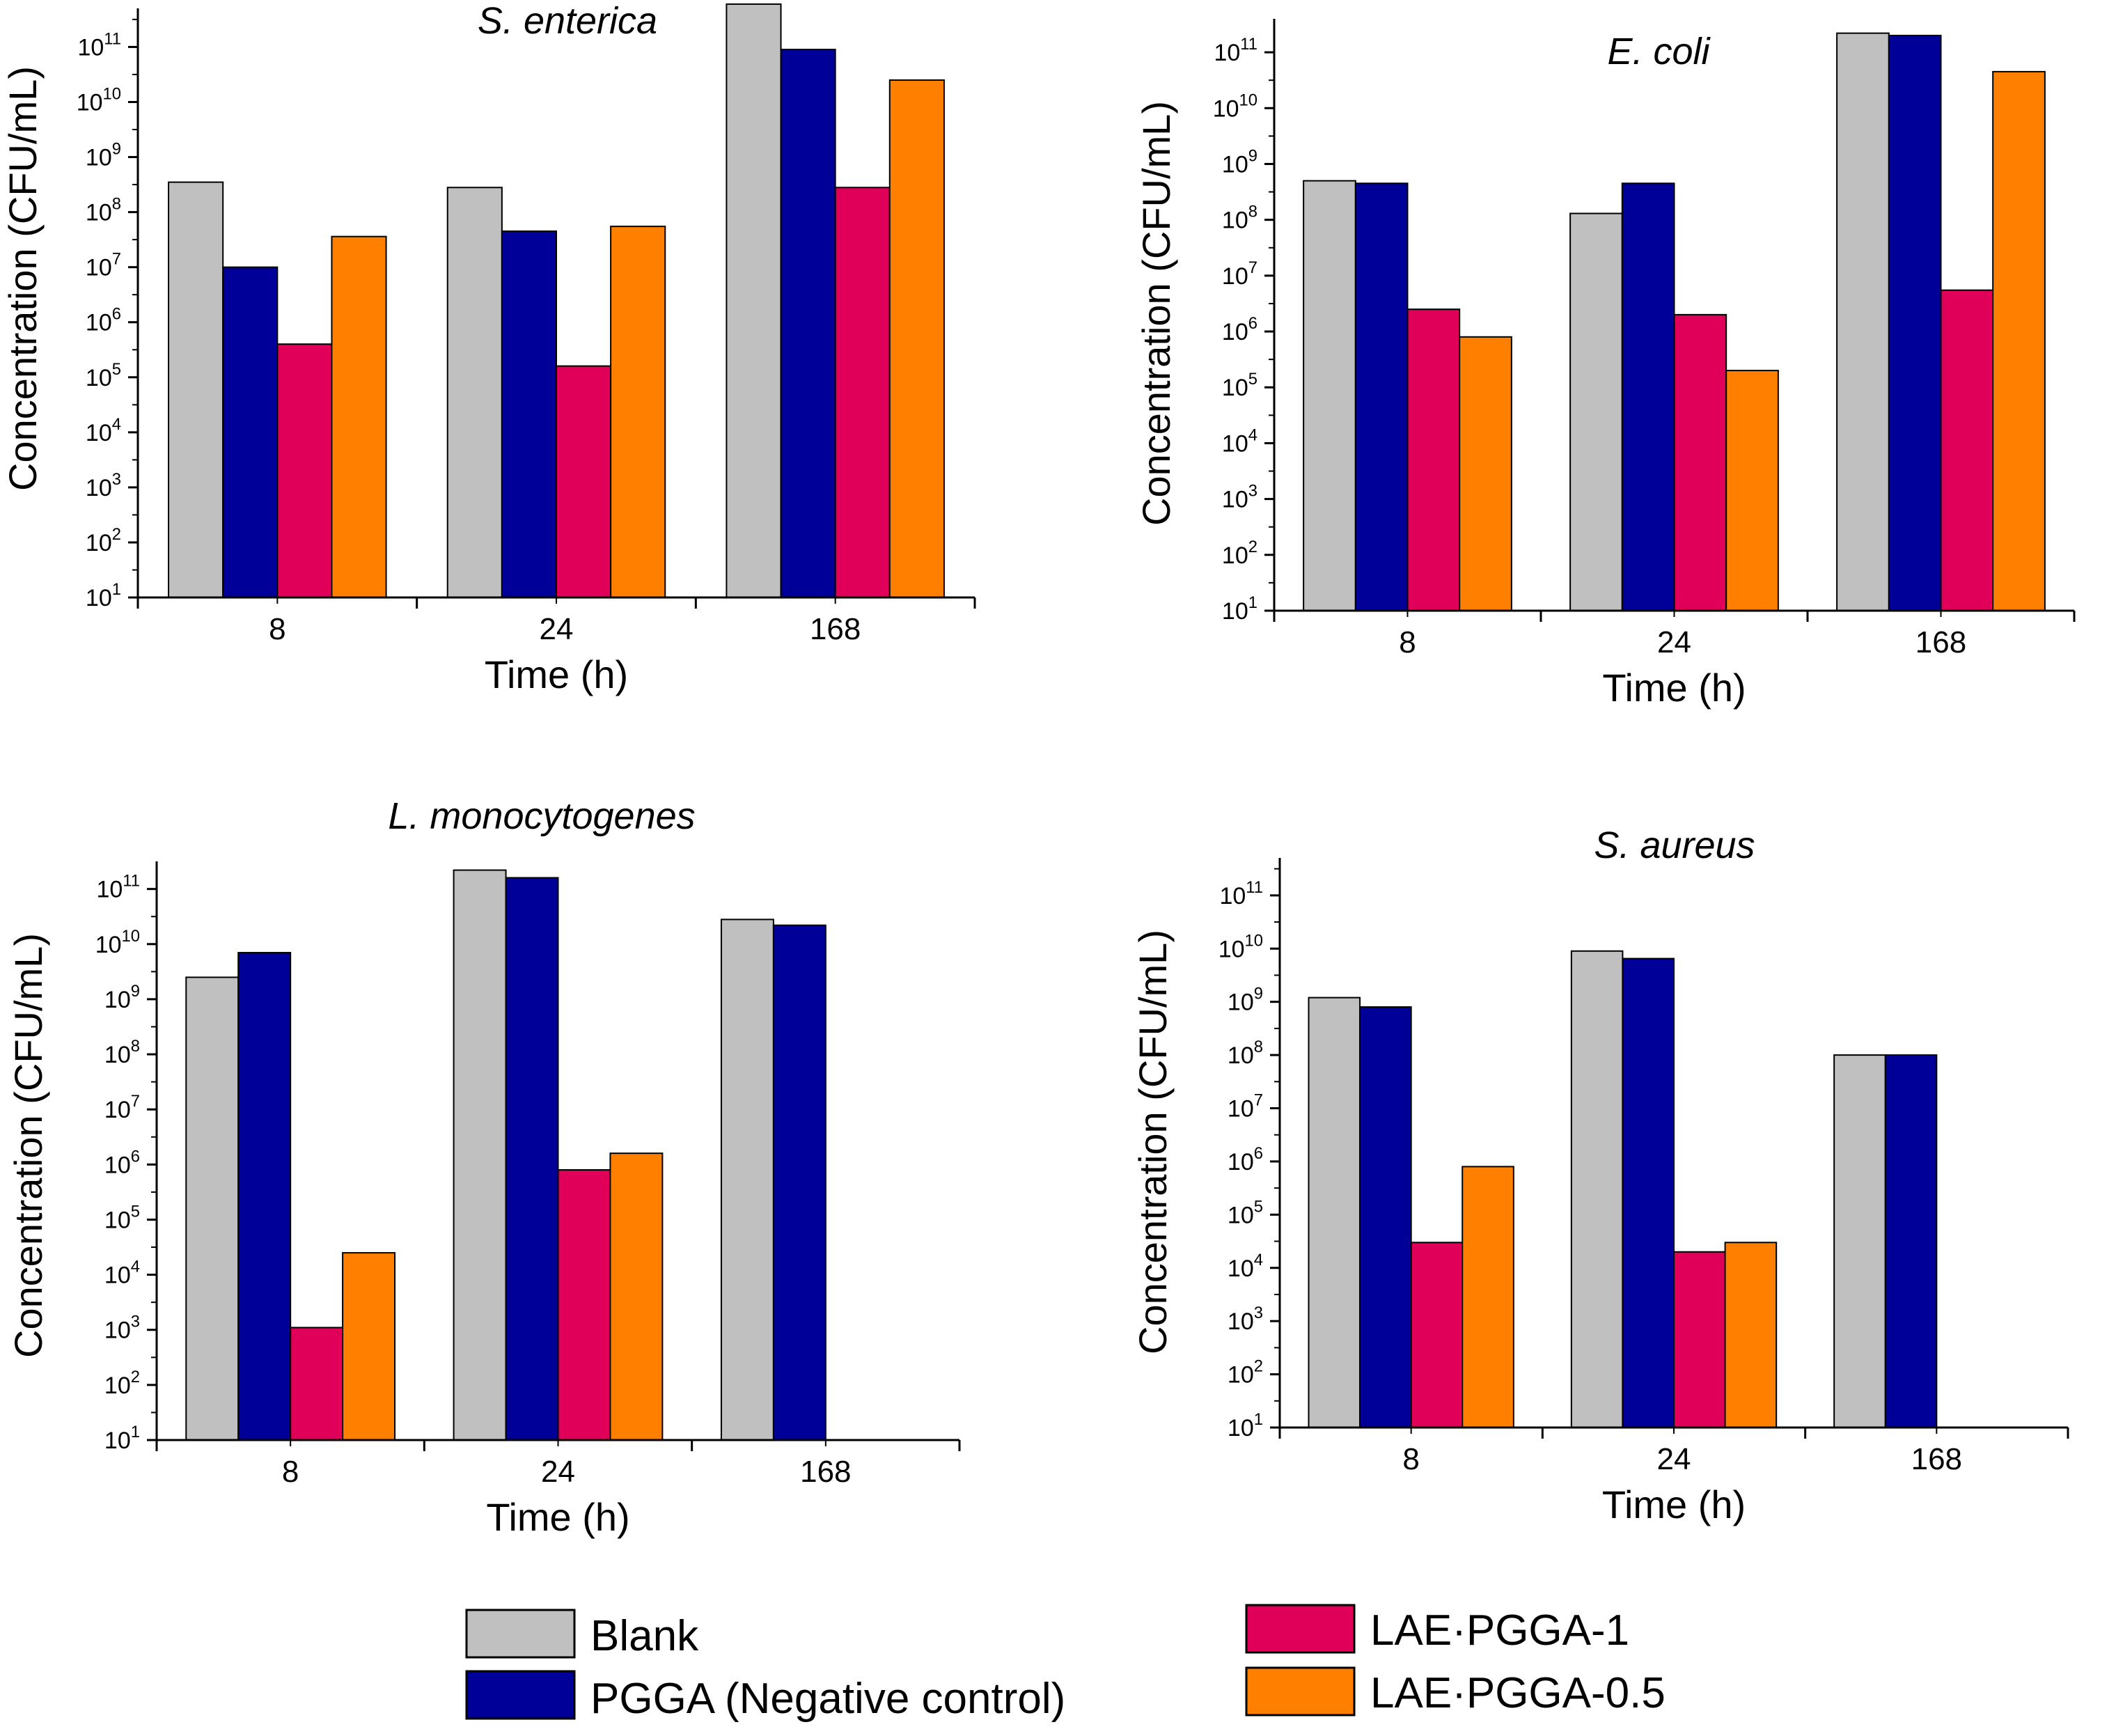  I want to click on legend-item-1: Blank, so click(582, 1635).